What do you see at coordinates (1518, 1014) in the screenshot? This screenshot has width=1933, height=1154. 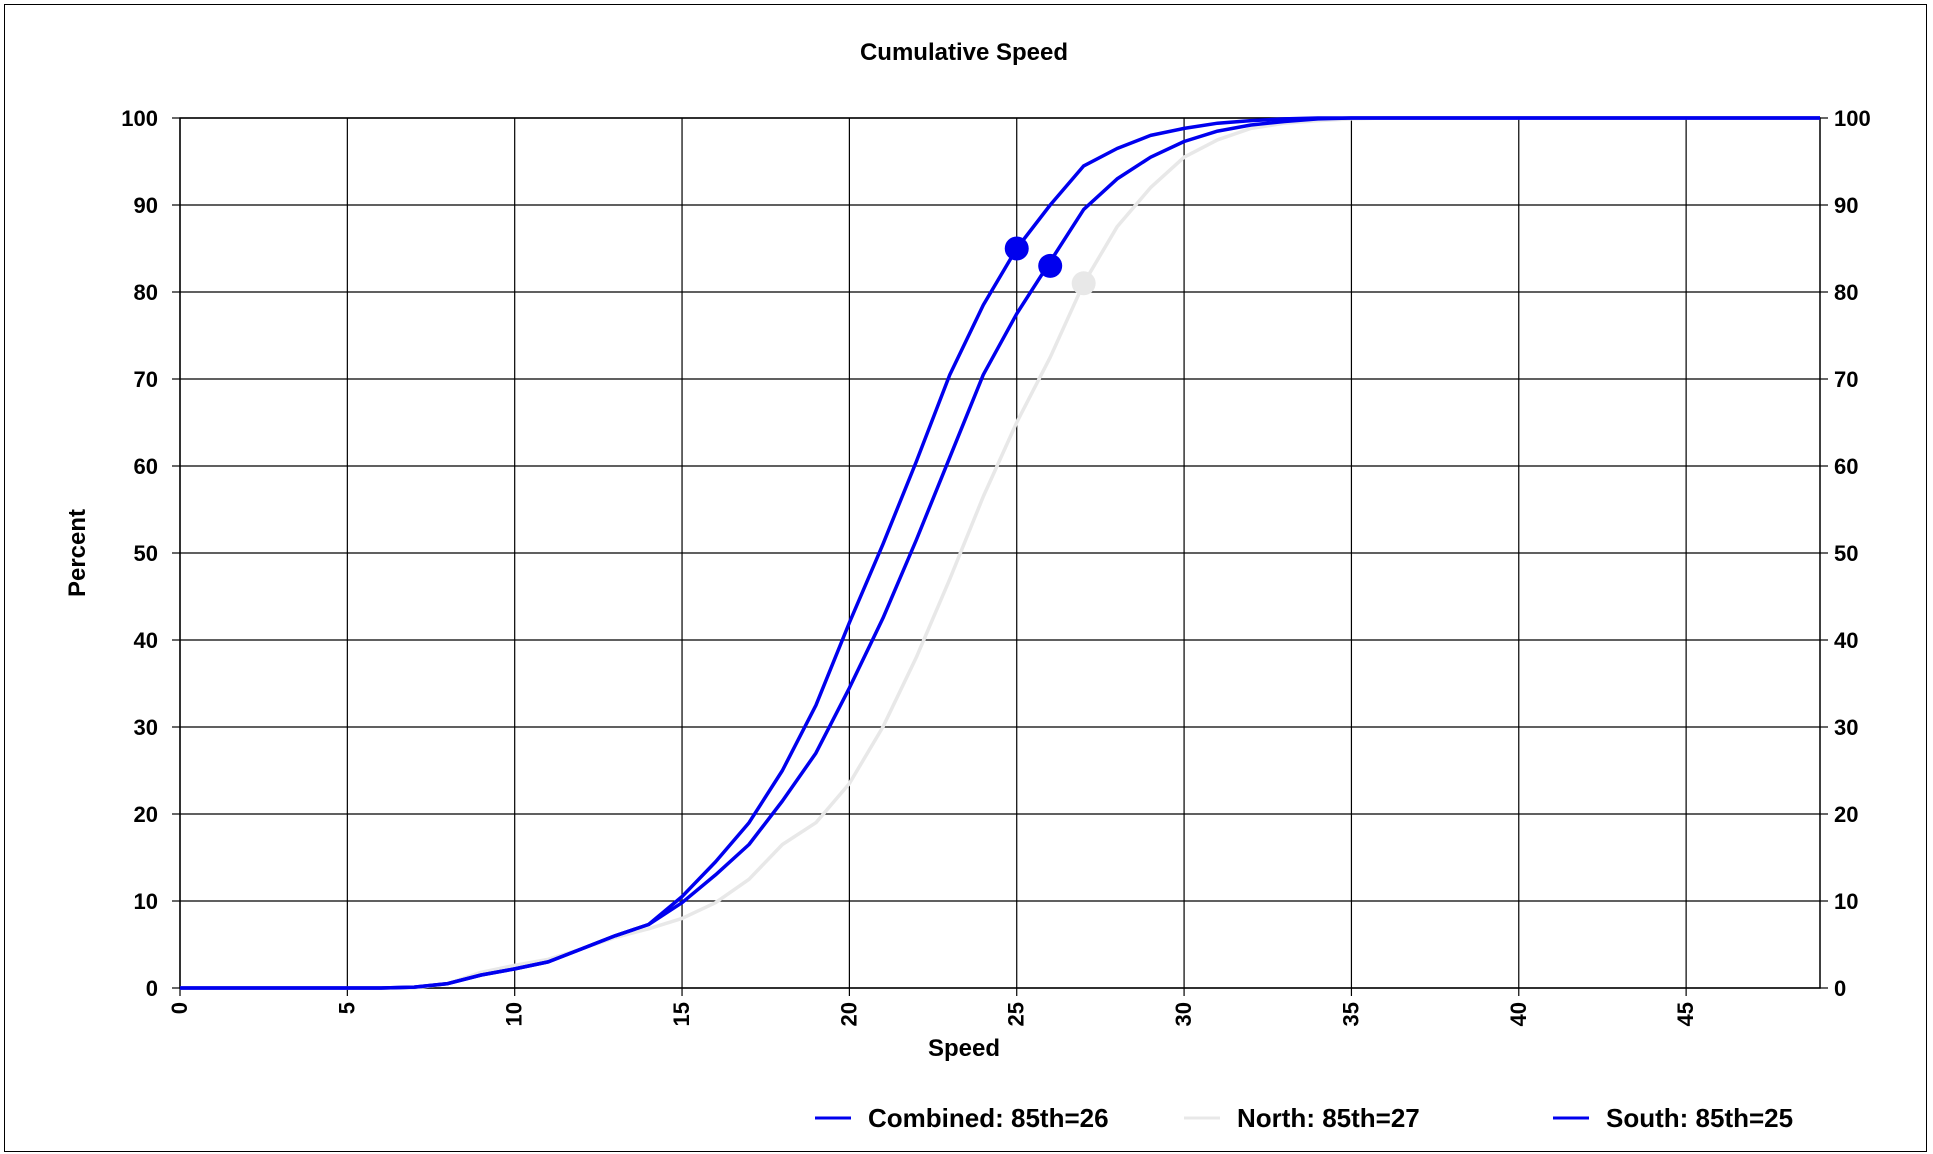 I see `x-tick-label: 40` at bounding box center [1518, 1014].